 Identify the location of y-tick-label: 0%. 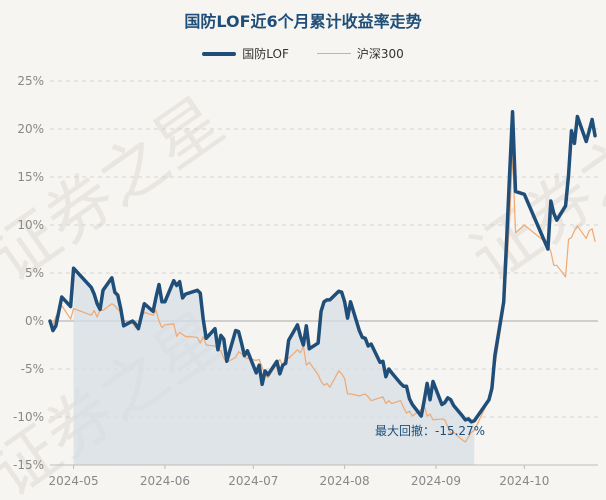
(34, 321).